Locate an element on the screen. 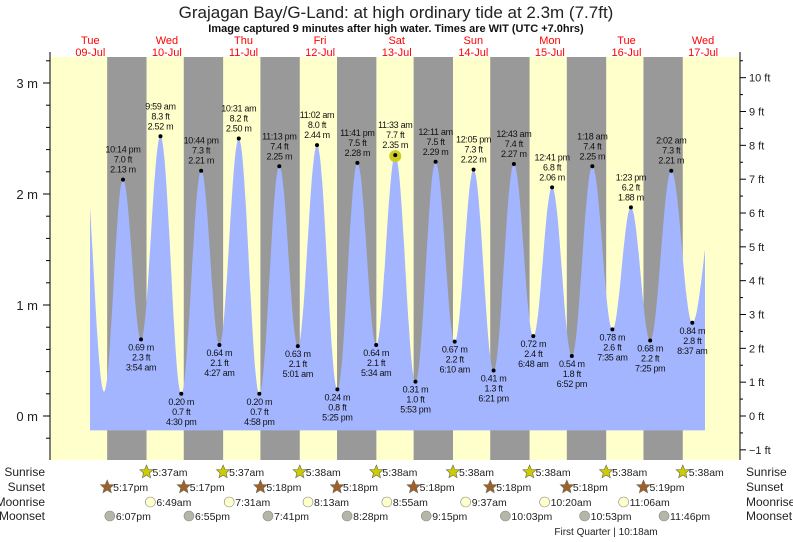 The width and height of the screenshot is (793, 542). tide-time-label: 7:25 pm is located at coordinates (650, 369).